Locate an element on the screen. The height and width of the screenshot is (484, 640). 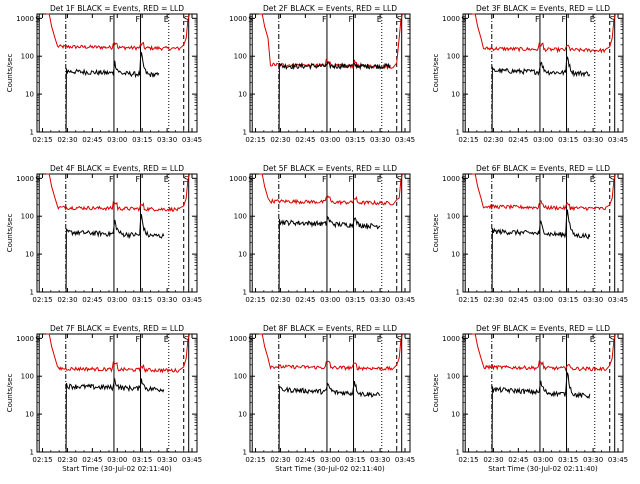
panel-title: Det 6F BLACK = Events, RED = LLD is located at coordinates (543, 168).